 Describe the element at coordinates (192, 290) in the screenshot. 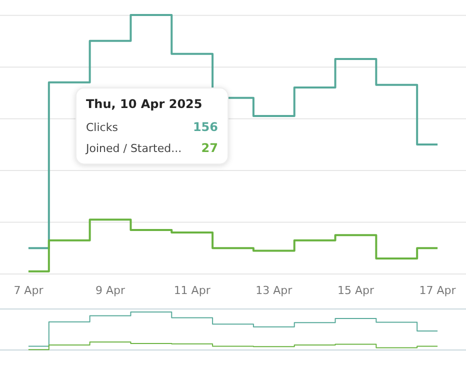

I see `x-tick-label: 11 Apr` at that location.